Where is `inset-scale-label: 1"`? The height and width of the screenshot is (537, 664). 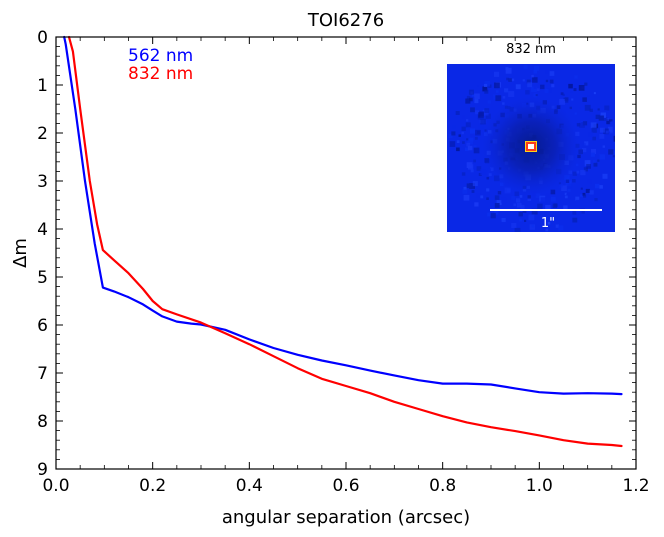 inset-scale-label: 1" is located at coordinates (548, 223).